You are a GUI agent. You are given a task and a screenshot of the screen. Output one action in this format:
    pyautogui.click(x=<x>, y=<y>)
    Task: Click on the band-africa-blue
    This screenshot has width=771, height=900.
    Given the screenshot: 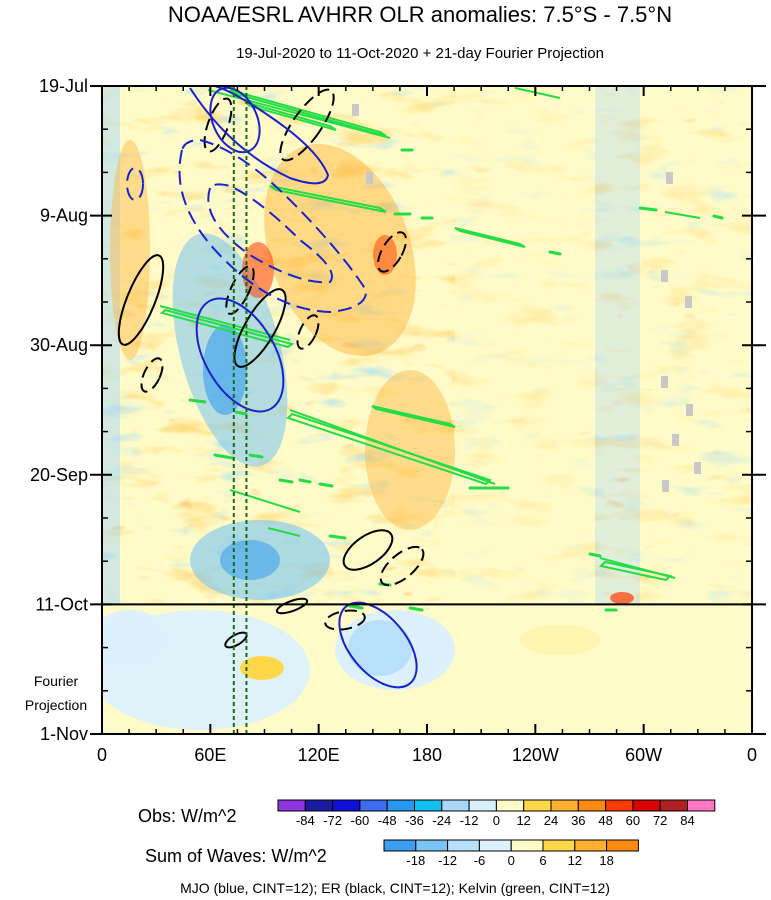 What is the action you would take?
    pyautogui.click(x=617, y=345)
    